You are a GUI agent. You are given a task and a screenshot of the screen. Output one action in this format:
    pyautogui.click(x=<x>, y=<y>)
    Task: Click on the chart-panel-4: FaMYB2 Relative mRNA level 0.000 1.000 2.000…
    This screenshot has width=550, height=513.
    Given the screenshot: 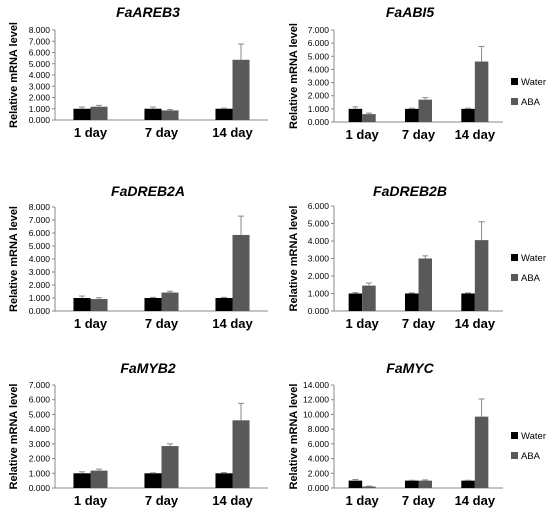 What is the action you would take?
    pyautogui.click(x=138, y=434)
    